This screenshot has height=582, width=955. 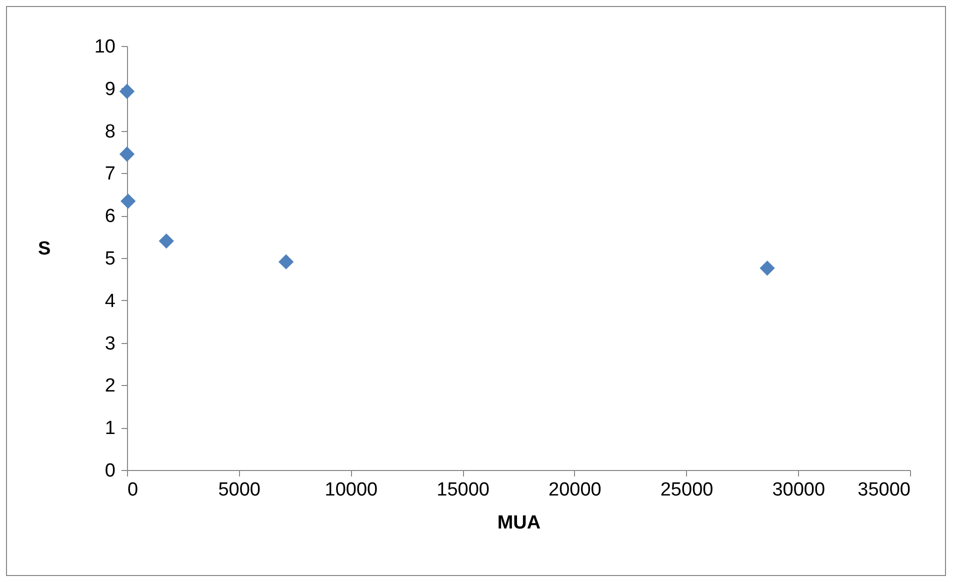 I want to click on y-tick-label: 9, so click(x=110, y=89).